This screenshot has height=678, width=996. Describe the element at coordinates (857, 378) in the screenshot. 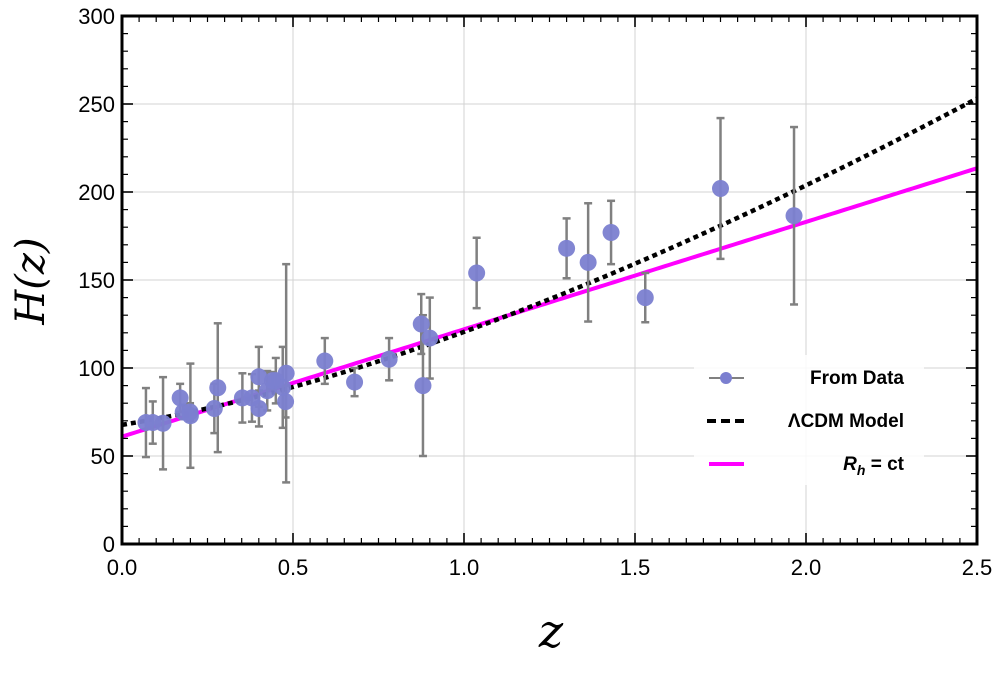

I see `legend-label-data: From Data` at that location.